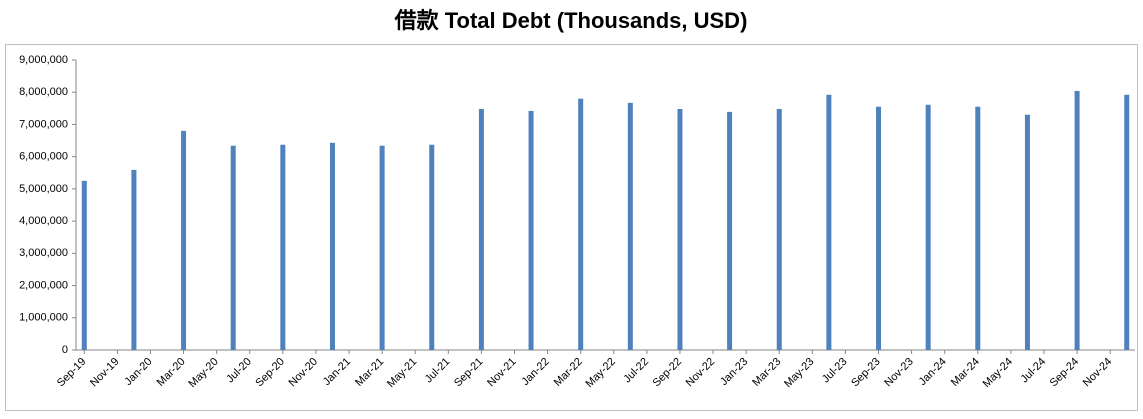 This screenshot has width=1143, height=419. Describe the element at coordinates (43, 124) in the screenshot. I see `y-tick-label: 7,000,000` at that location.